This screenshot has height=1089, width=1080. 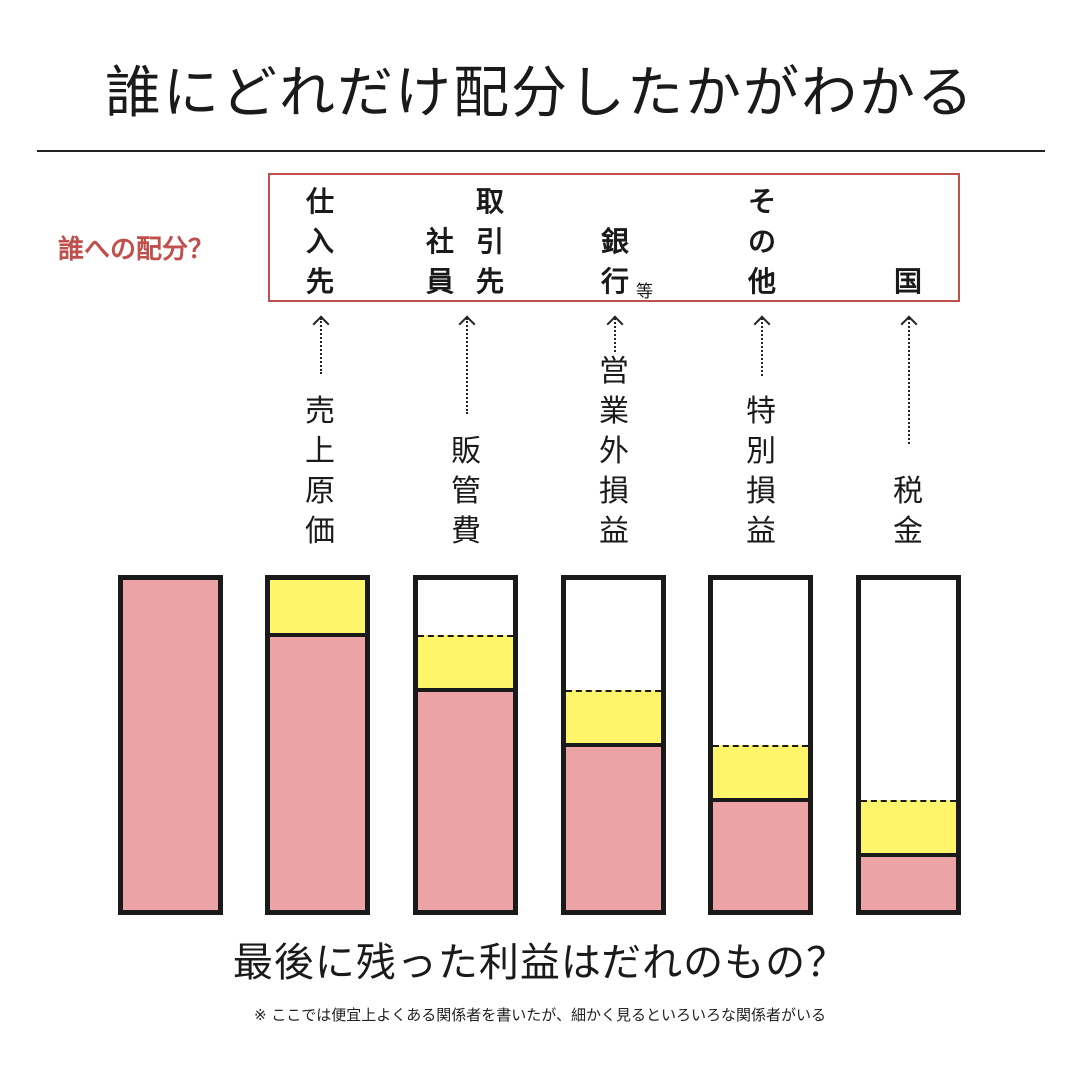 I want to click on category-char: 原, so click(x=320, y=491).